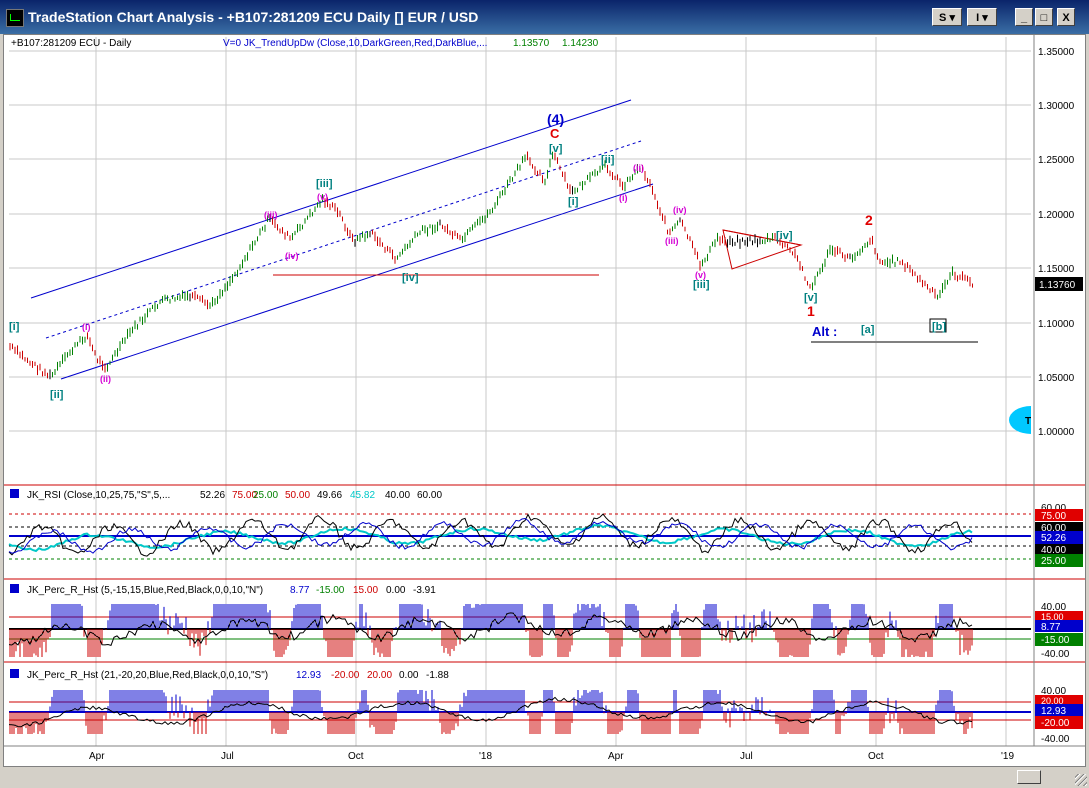 The width and height of the screenshot is (1089, 788). What do you see at coordinates (1055, 739) in the screenshot?
I see `perc-r-2-axis-bottom: -40.00` at bounding box center [1055, 739].